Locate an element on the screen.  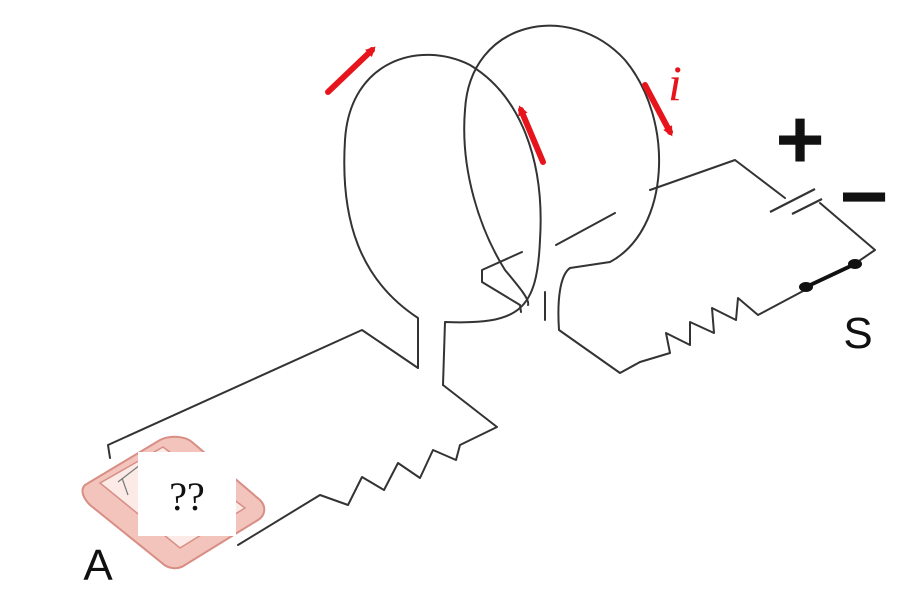
battery-plus-label: + is located at coordinates (799, 139).